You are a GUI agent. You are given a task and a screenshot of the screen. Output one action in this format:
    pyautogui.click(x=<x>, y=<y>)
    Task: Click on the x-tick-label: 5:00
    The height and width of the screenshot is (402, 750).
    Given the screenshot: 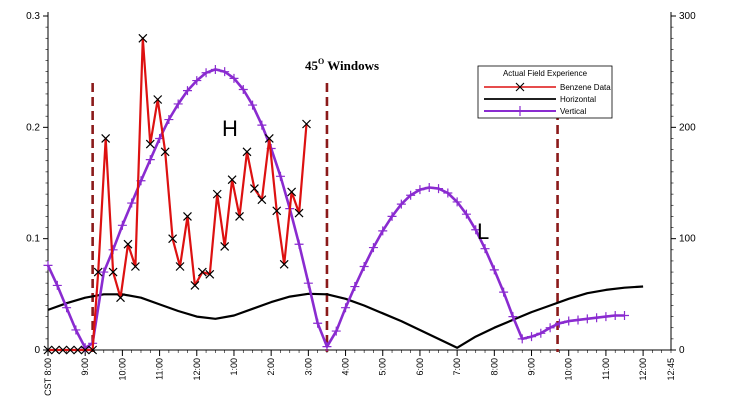 What is the action you would take?
    pyautogui.click(x=383, y=367)
    